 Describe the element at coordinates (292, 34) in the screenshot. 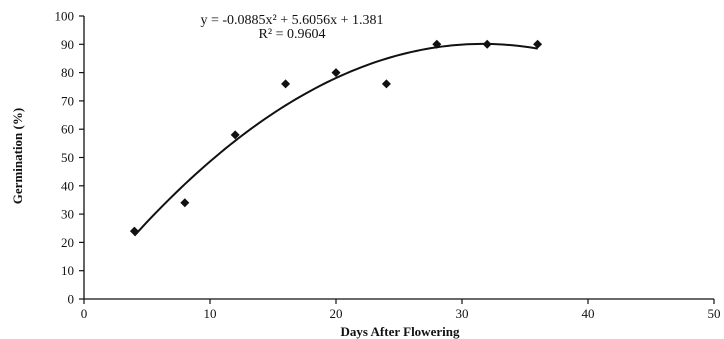

I see `r-squared-text: R² = 0.9604` at that location.